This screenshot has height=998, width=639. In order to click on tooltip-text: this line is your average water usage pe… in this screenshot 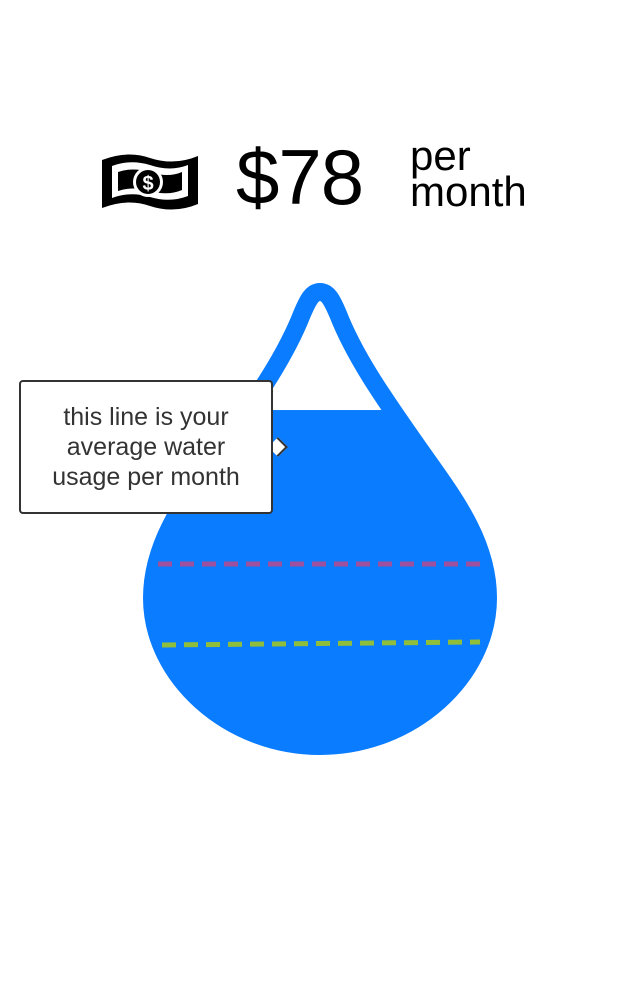, I will do `click(146, 447)`.